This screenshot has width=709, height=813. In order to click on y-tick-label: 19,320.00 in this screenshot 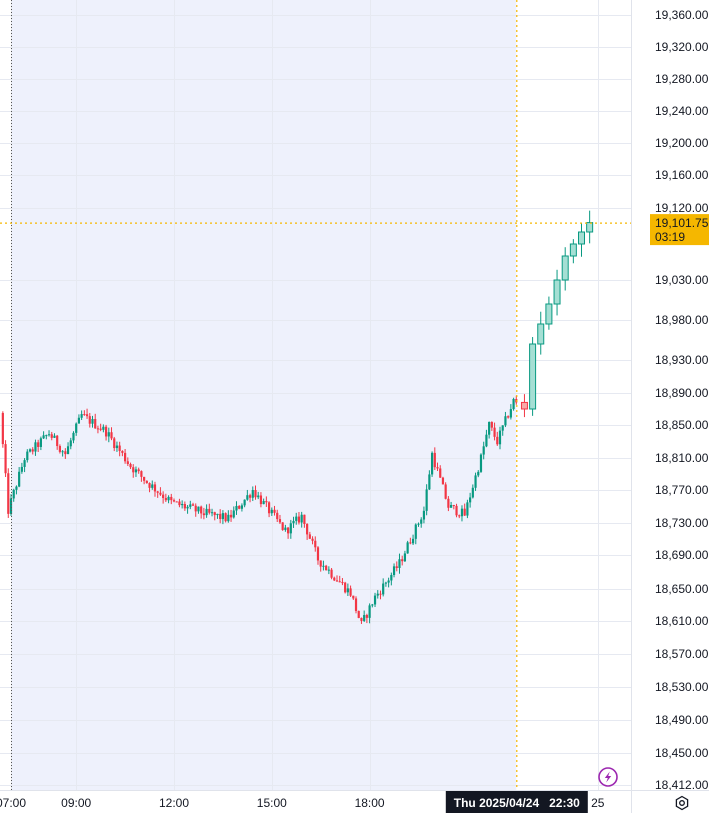, I will do `click(682, 47)`.